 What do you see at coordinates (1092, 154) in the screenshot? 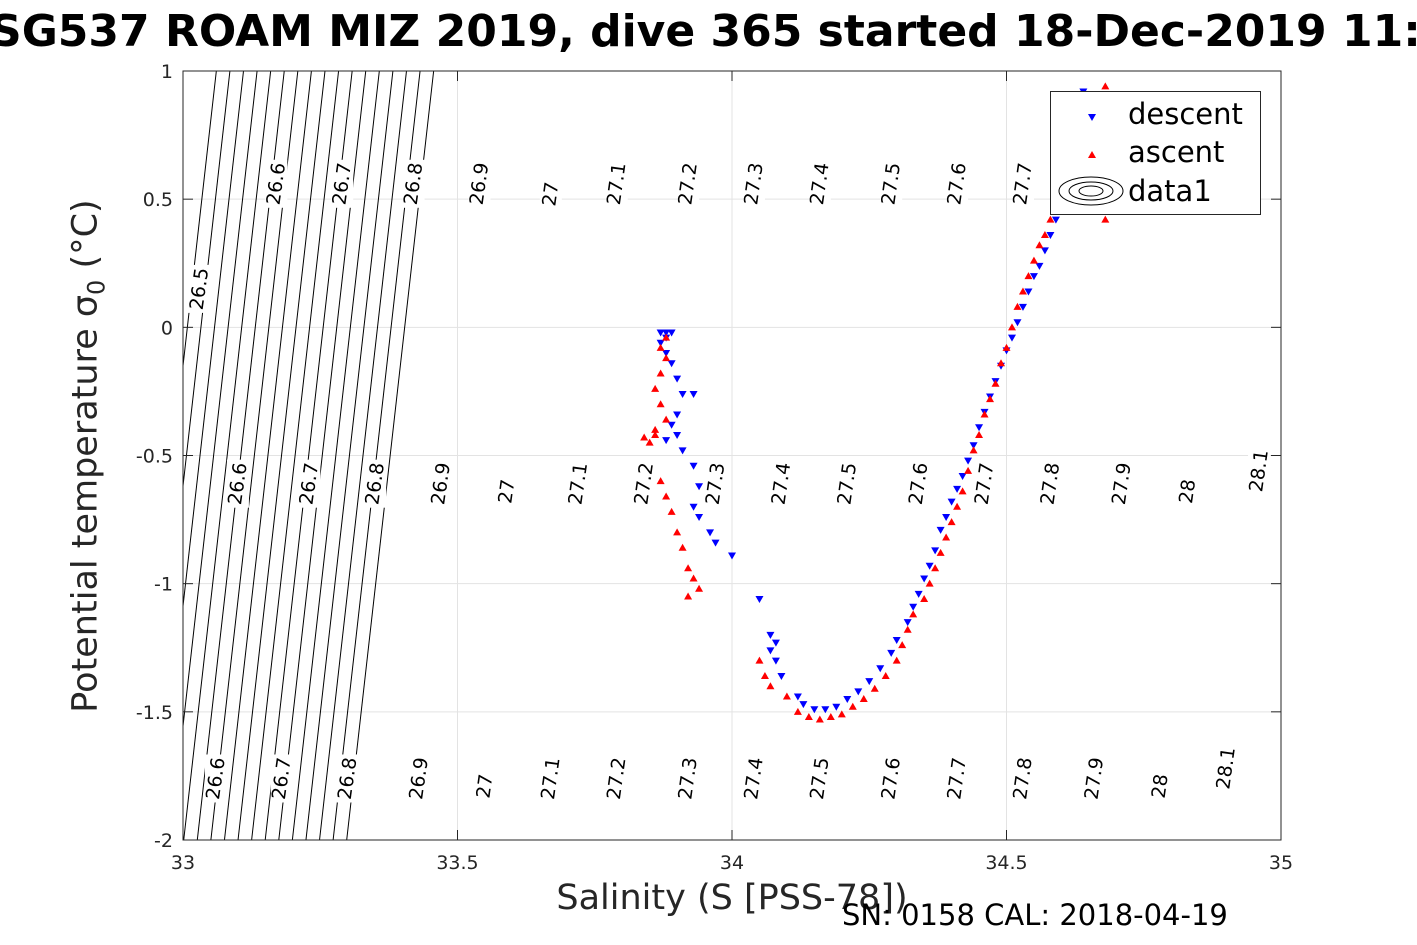
I see `triangle-up-marker-icon` at bounding box center [1092, 154].